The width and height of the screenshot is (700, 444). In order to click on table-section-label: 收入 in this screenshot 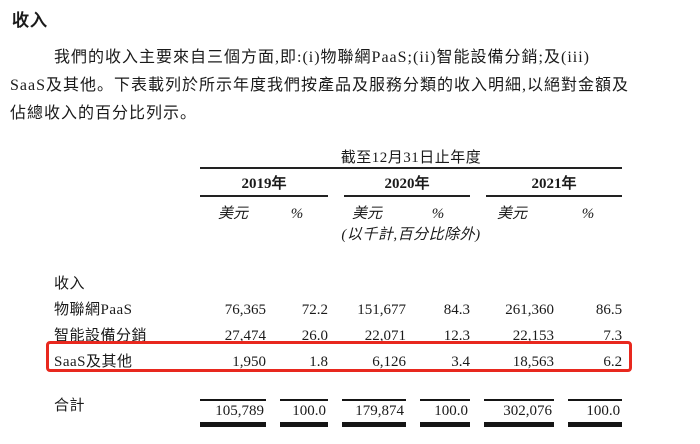, I will do `click(70, 284)`.